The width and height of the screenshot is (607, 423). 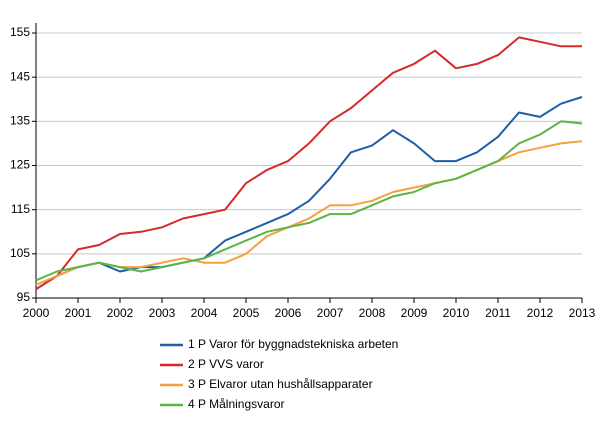 What do you see at coordinates (226, 364) in the screenshot?
I see `legend-label: 2 P VVS varor` at bounding box center [226, 364].